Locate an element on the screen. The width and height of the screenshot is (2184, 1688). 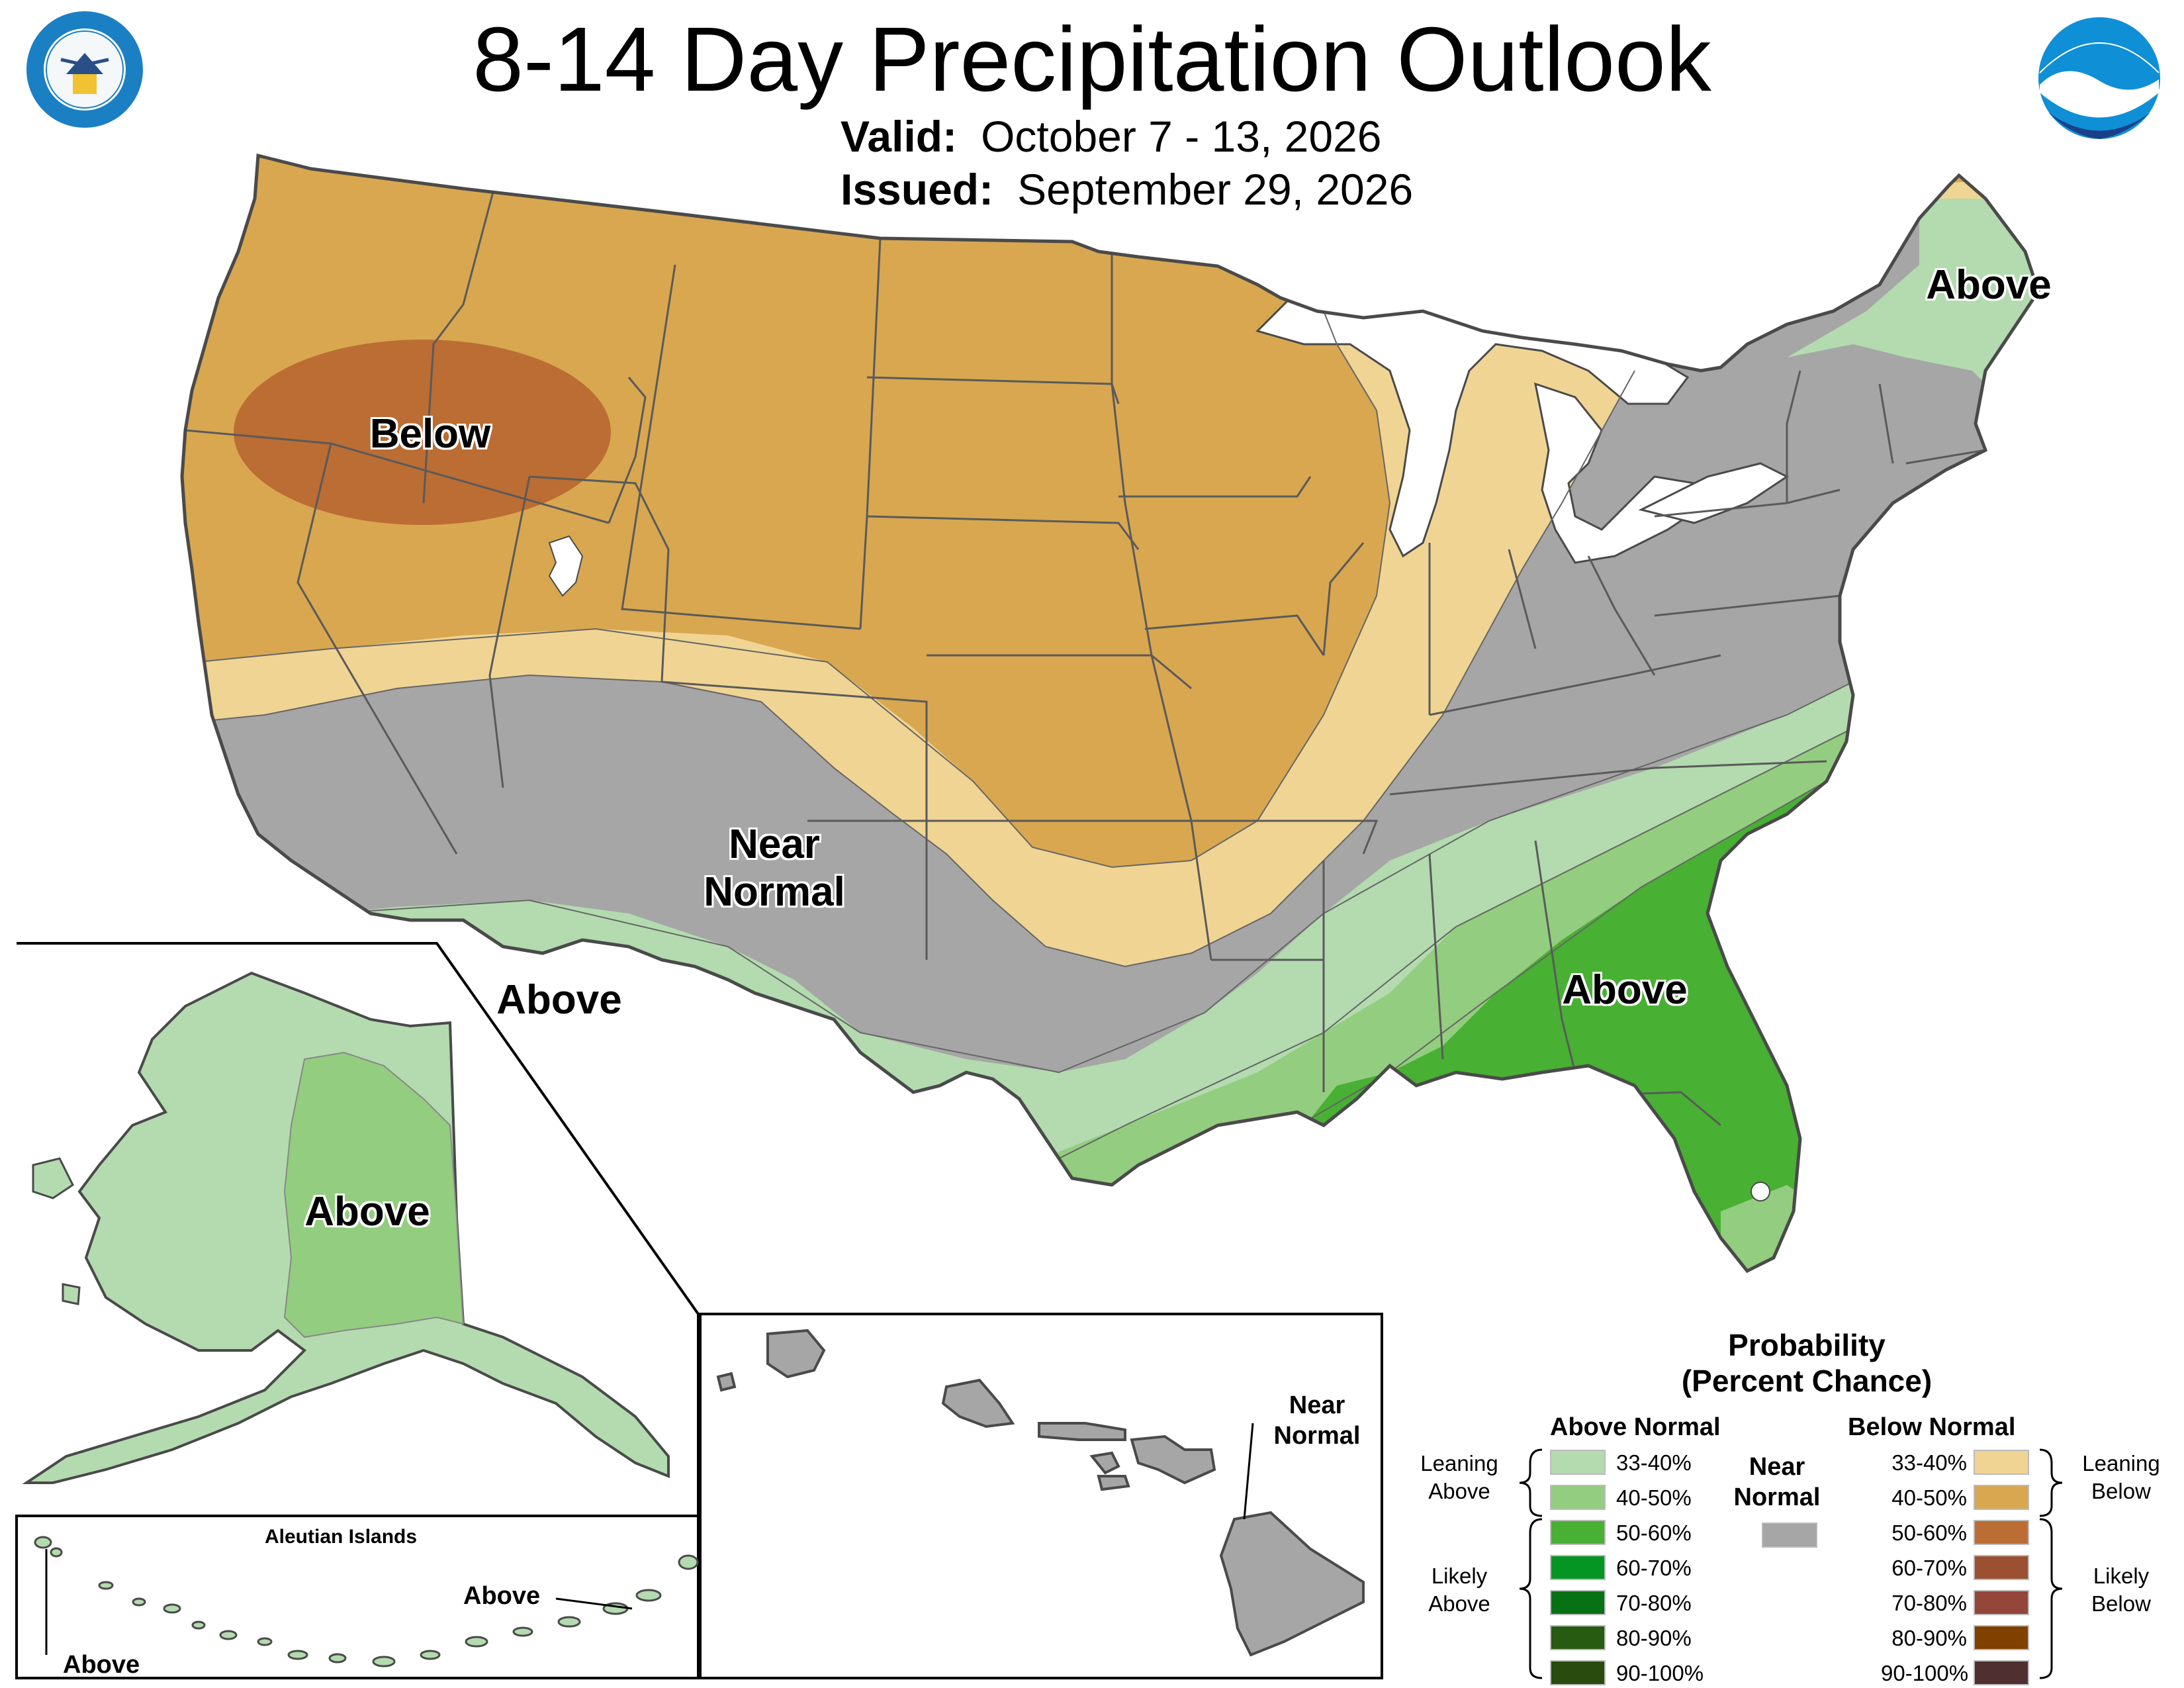
above-range-4: 70-80% is located at coordinates (1654, 1603).